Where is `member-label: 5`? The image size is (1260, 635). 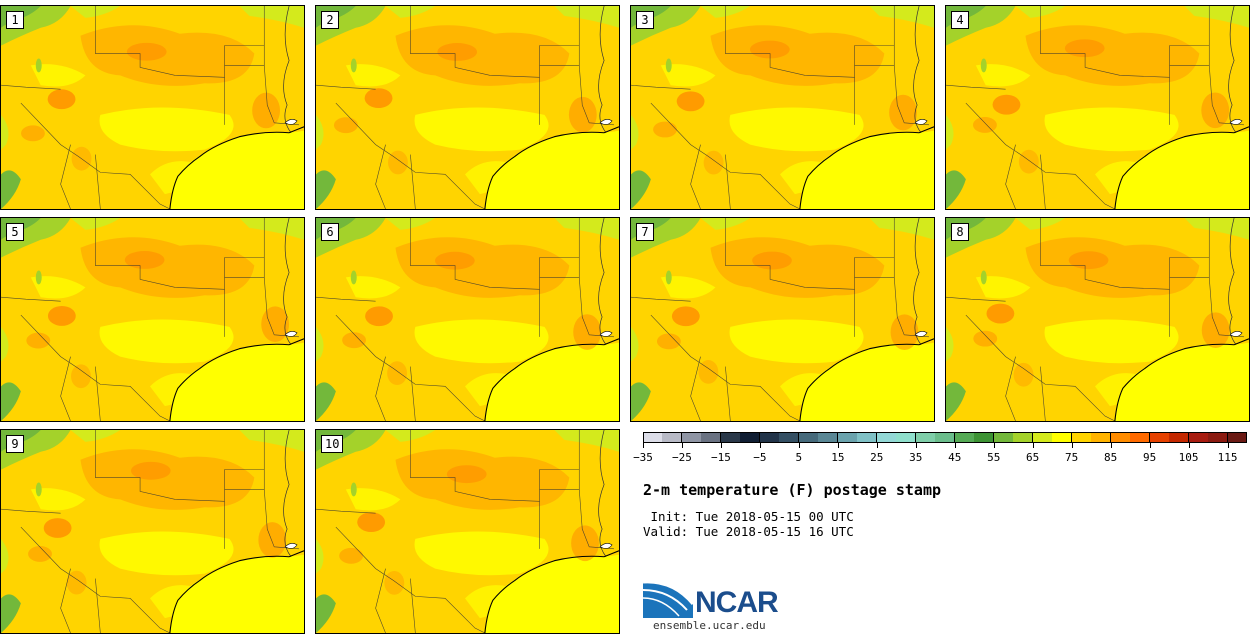
member-label: 5 is located at coordinates (15, 232).